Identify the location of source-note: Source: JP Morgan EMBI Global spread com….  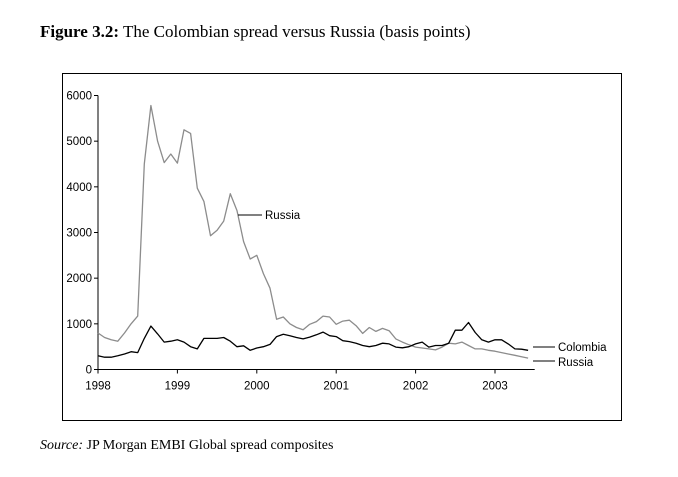
(186, 446).